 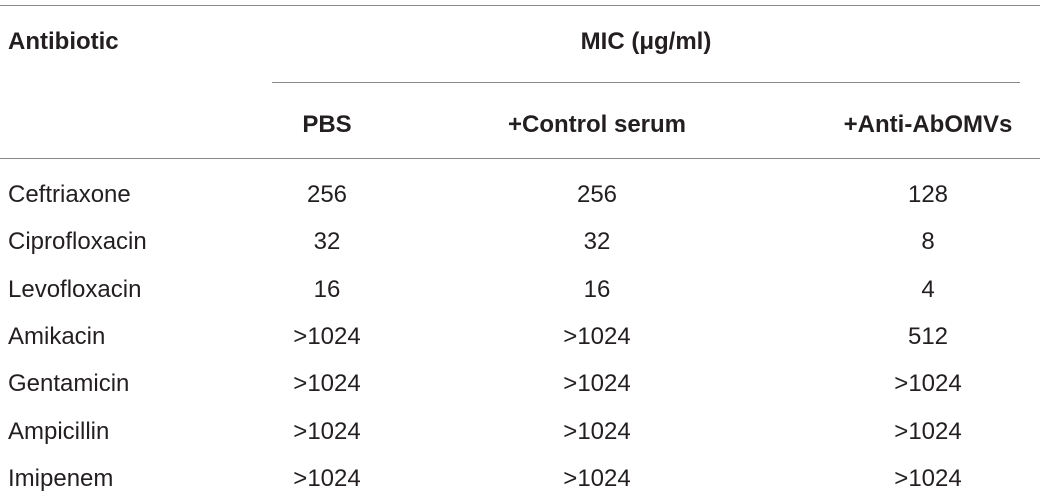 I want to click on row-label: Amikacin, so click(x=57, y=336).